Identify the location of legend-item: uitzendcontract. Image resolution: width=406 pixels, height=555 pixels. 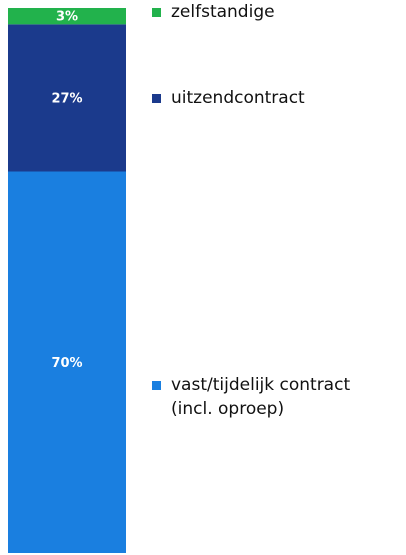
(228, 98).